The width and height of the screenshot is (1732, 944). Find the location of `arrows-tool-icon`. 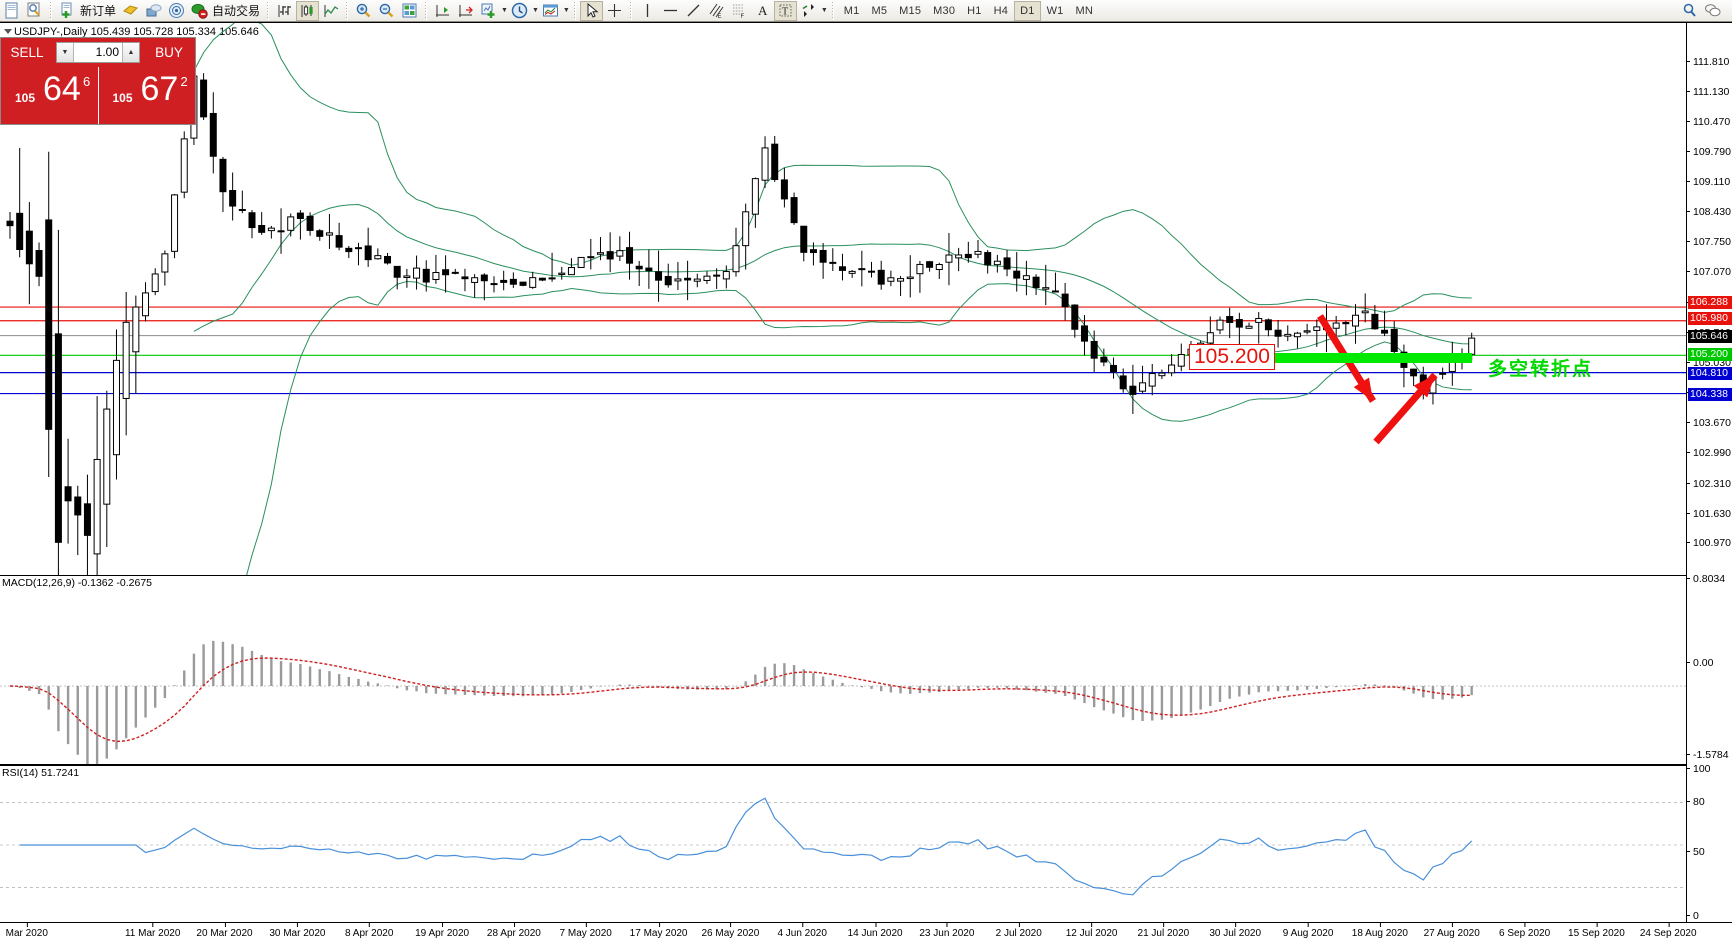

arrows-tool-icon is located at coordinates (808, 11).